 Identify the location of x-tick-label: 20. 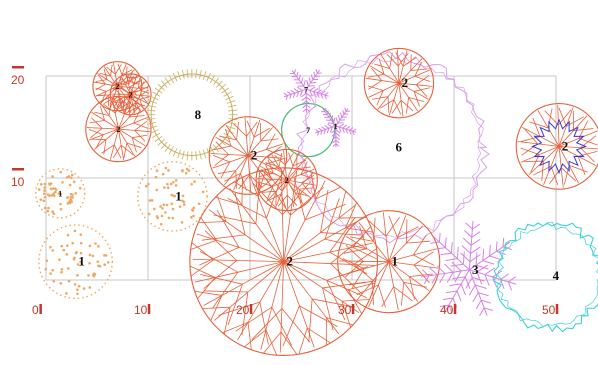
(243, 310).